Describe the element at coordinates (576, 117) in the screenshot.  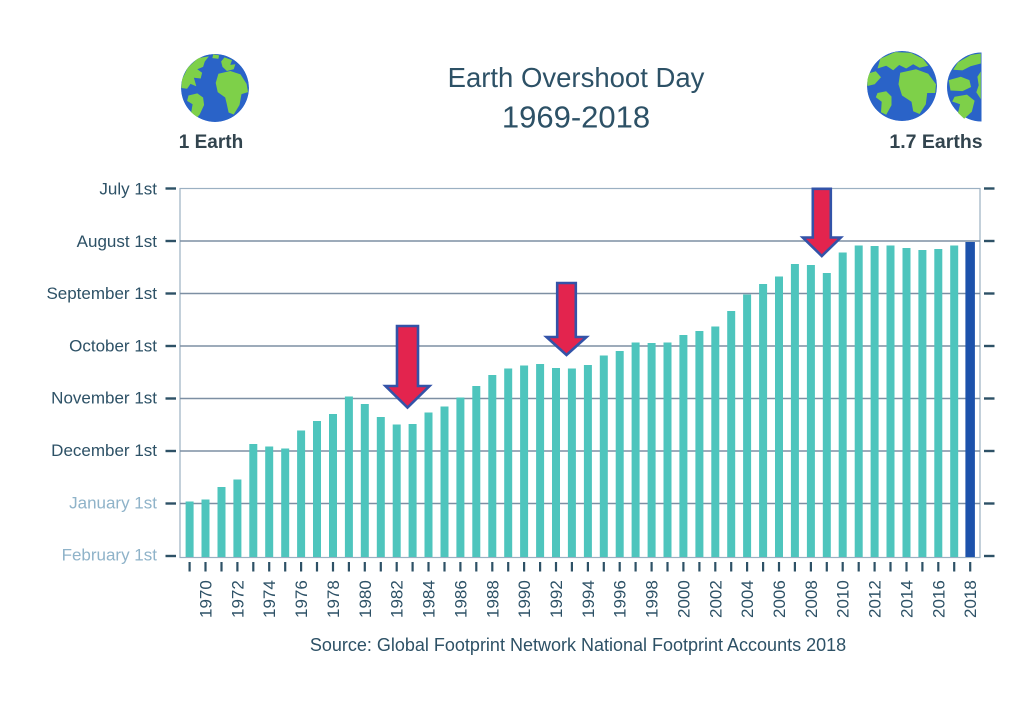
I see `svg-text: 1969-2018` at that location.